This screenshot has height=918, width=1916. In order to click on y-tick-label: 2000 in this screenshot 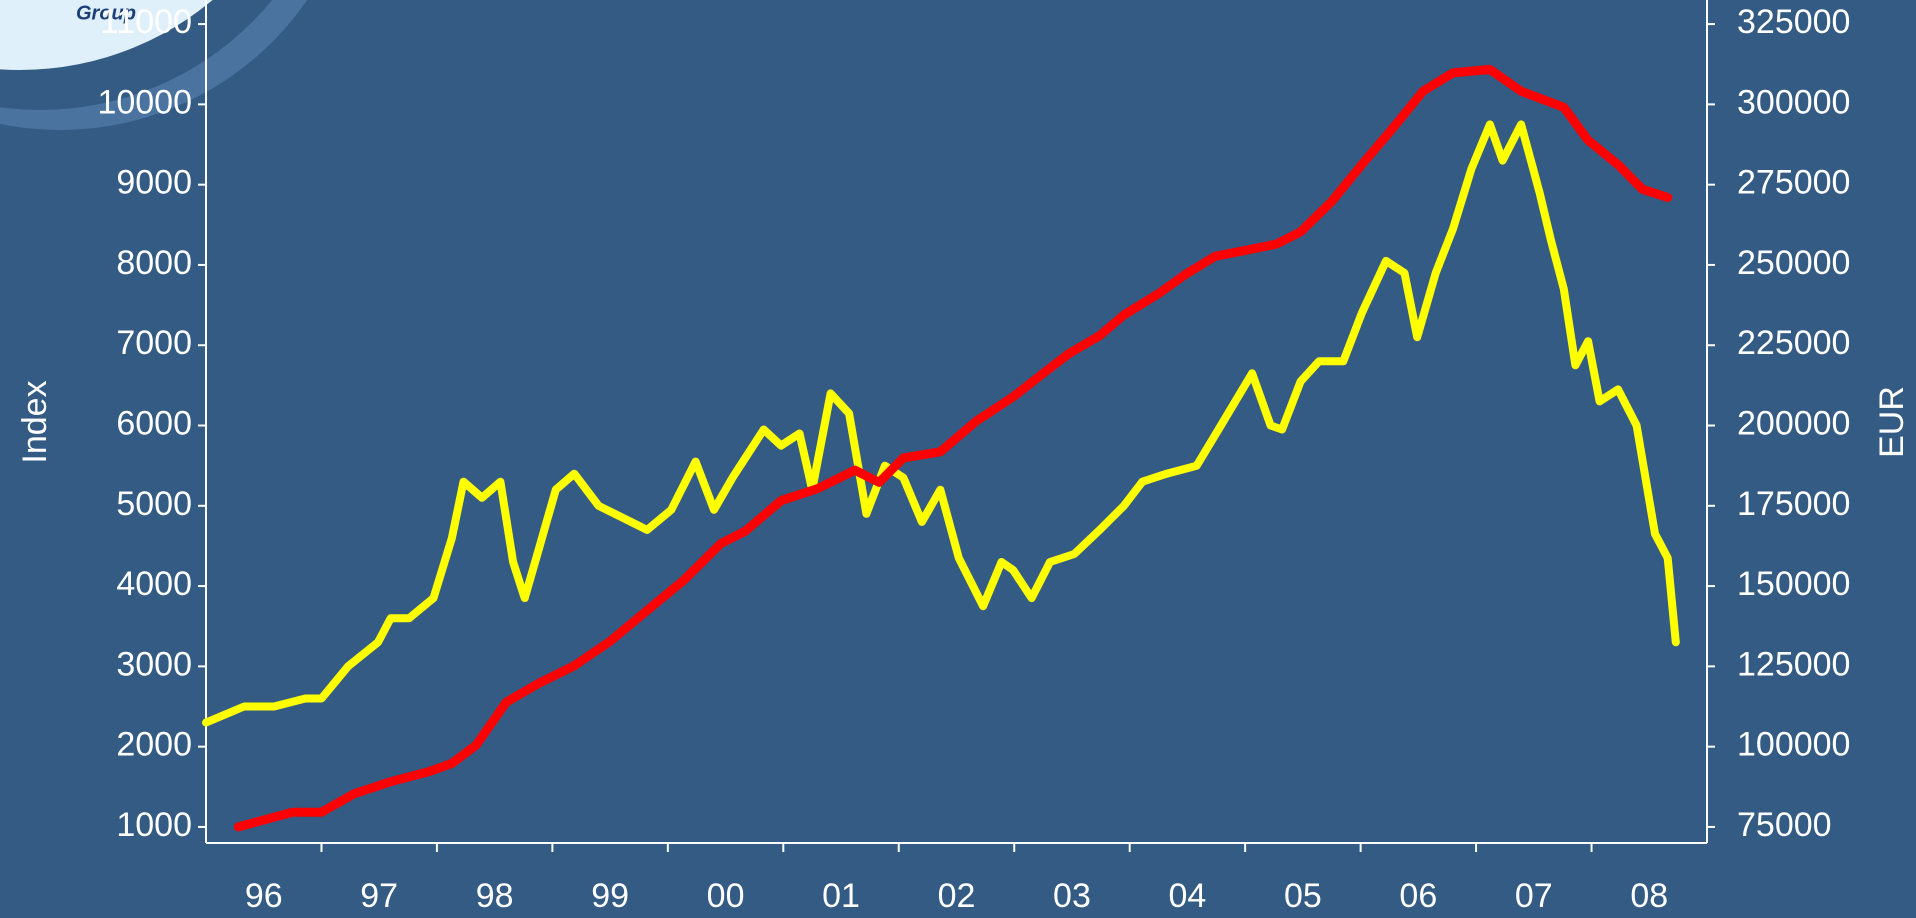, I will do `click(154, 745)`.